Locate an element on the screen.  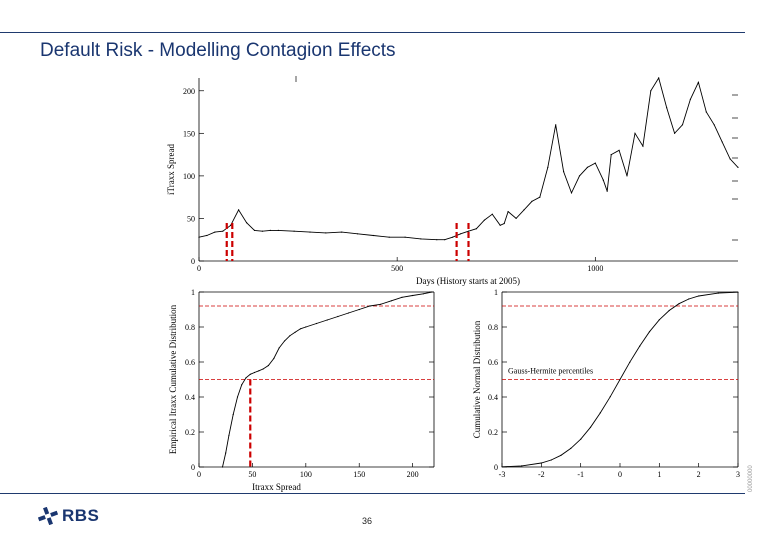
norm-xtick-label: 0 is located at coordinates (620, 474).